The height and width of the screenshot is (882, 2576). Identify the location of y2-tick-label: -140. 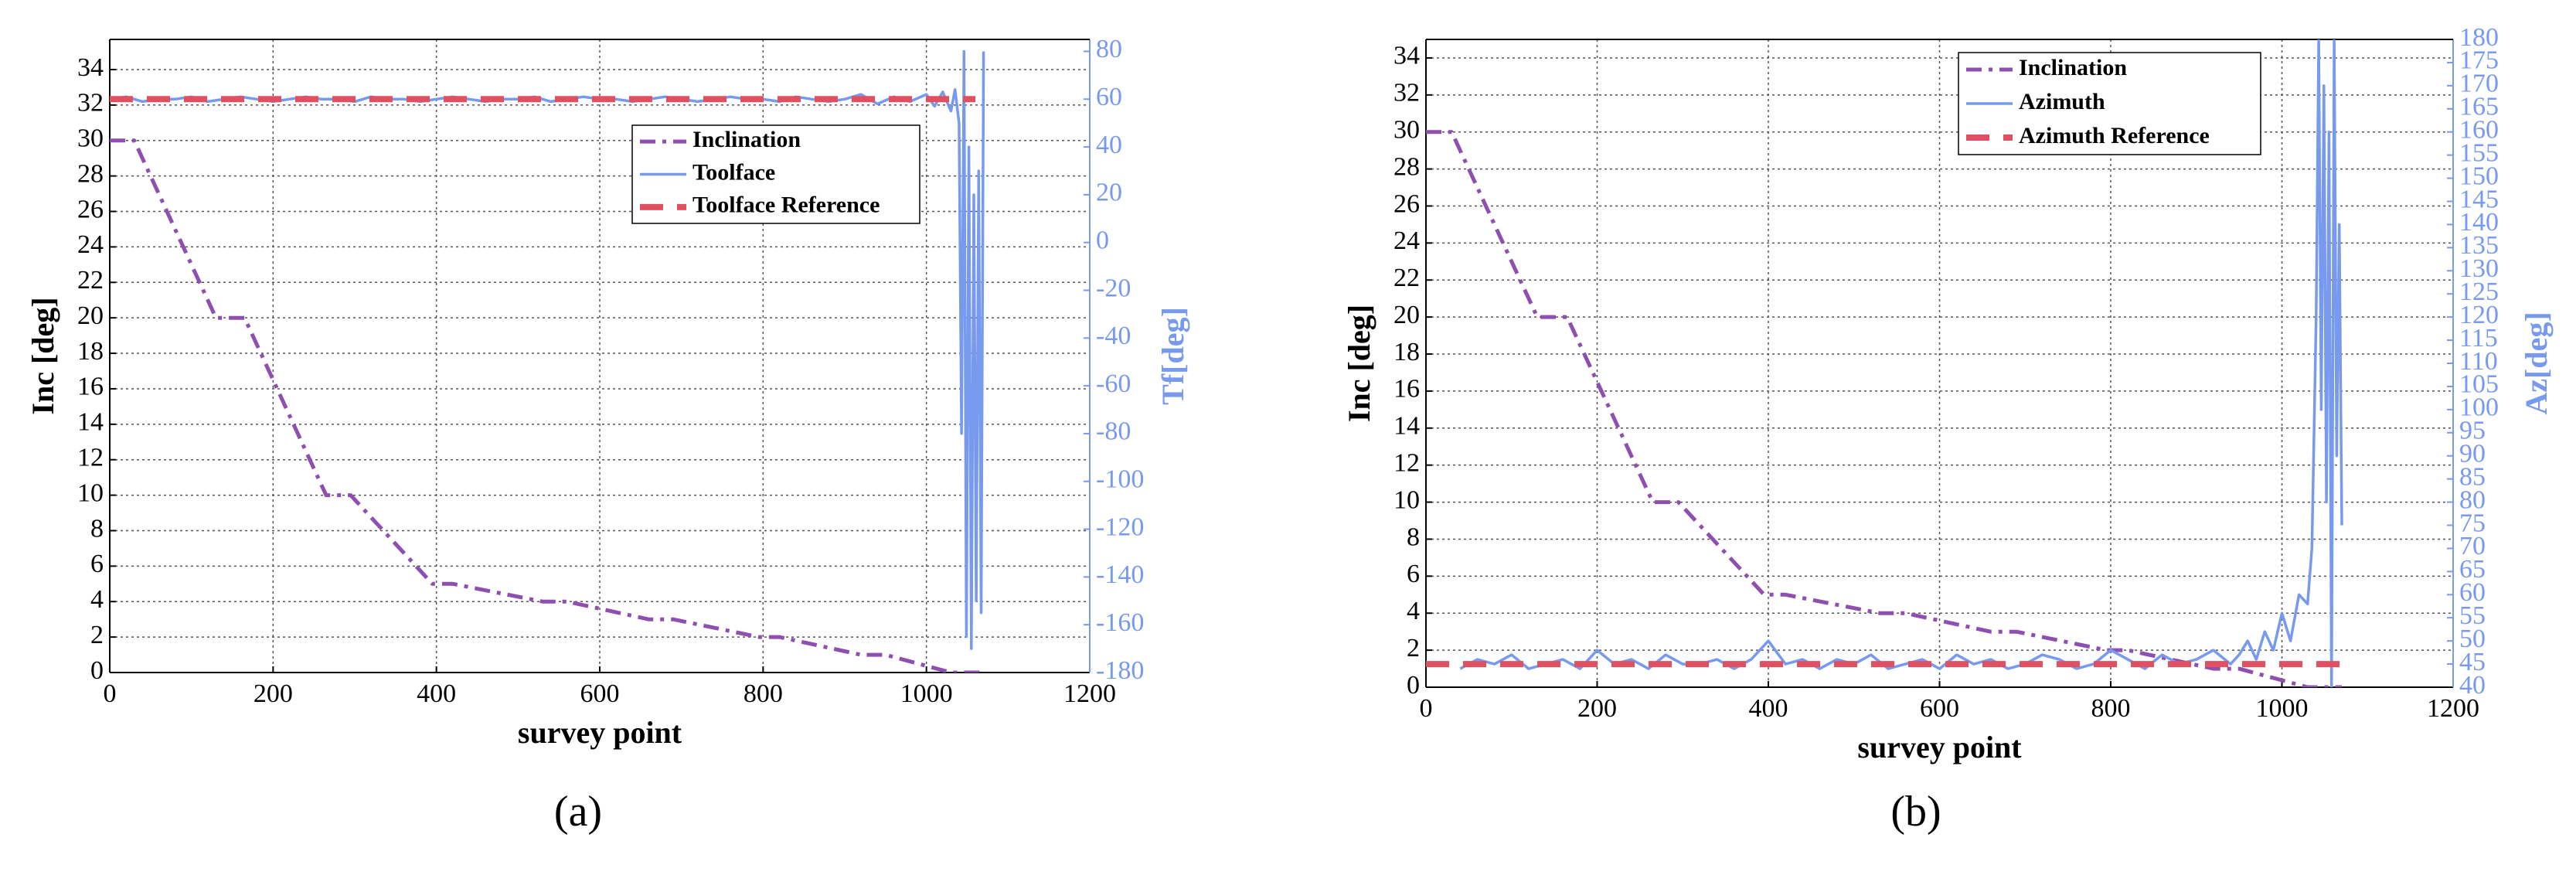
(1120, 574).